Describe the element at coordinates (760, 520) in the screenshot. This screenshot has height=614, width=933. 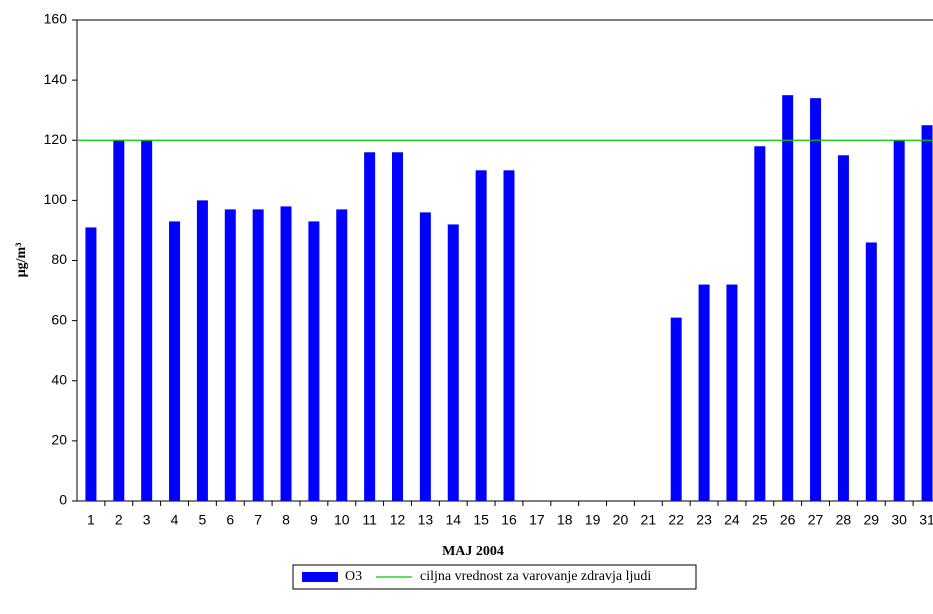
I see `x-tick-label: 25` at that location.